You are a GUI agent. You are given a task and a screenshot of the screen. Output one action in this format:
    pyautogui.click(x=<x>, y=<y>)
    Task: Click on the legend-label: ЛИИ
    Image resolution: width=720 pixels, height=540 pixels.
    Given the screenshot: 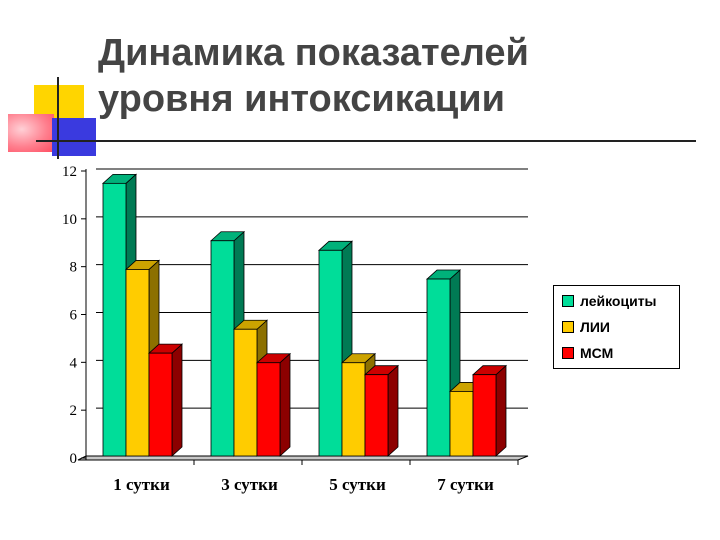 What is the action you would take?
    pyautogui.click(x=595, y=327)
    